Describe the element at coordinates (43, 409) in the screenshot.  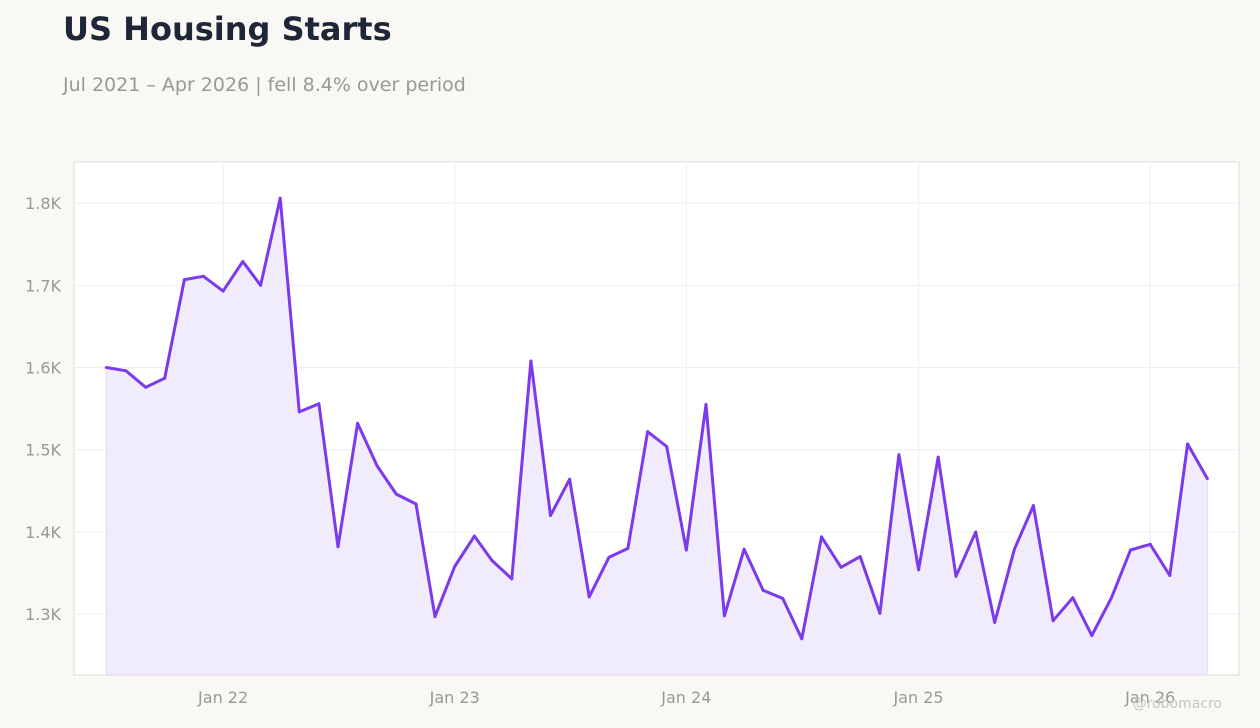
I see `y-axis: 1.3K 1.4K 1.5K 1.6K 1.7K 1.8K` at that location.